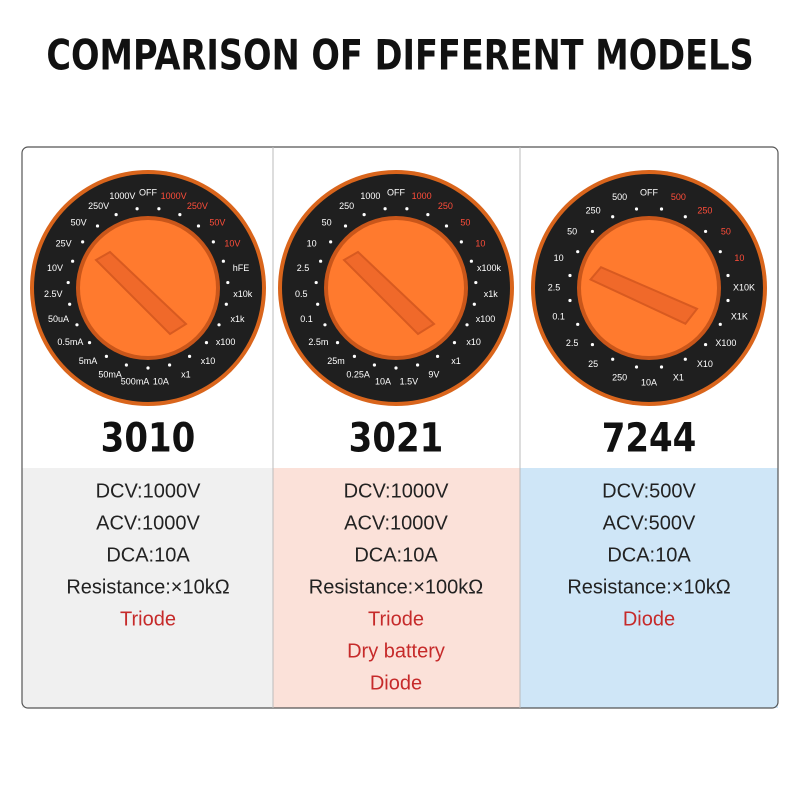  What do you see at coordinates (399, 55) in the screenshot?
I see `page-title: COMPARISON OF DIFFERENT MODELS` at bounding box center [399, 55].